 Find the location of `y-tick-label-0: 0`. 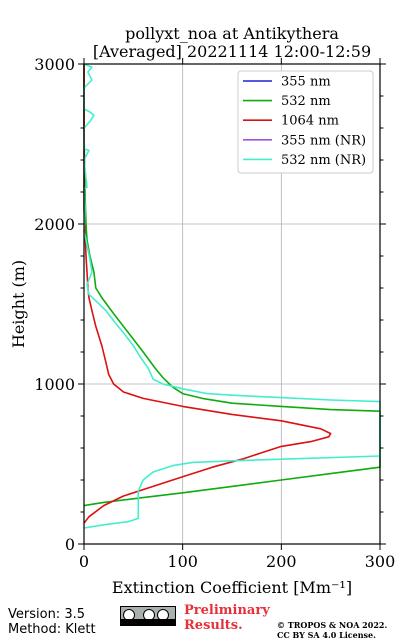

y-tick-label-0: 0 is located at coordinates (70, 544).